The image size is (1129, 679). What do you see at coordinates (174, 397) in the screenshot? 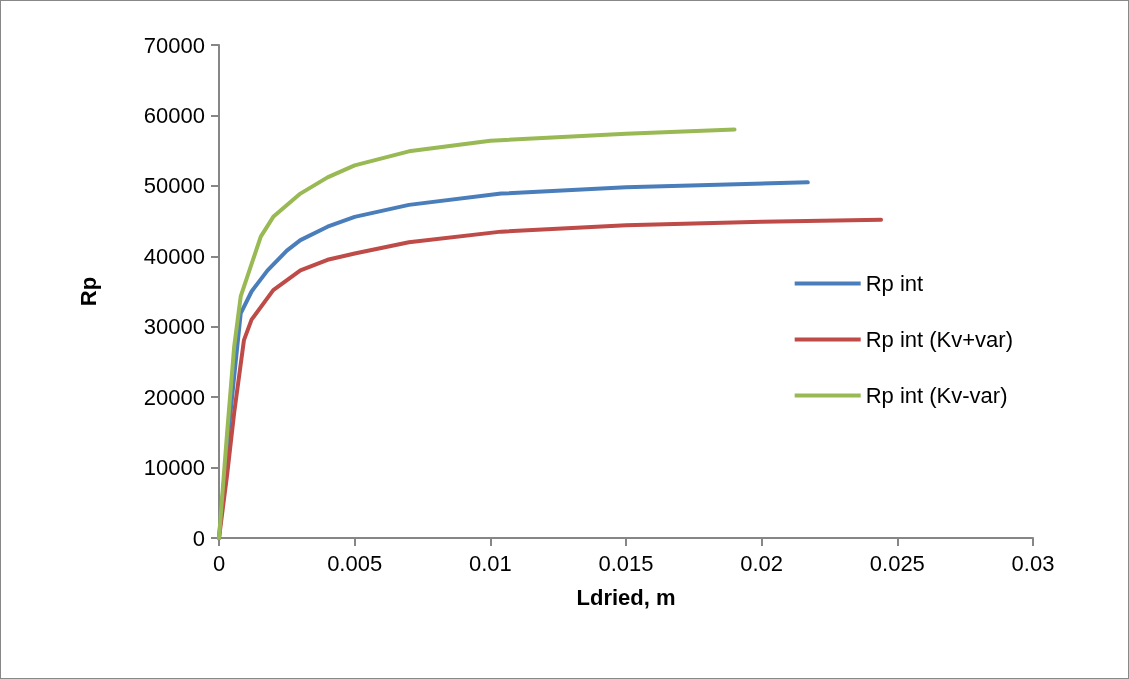
I see `y-tick-label: 20000` at bounding box center [174, 397].